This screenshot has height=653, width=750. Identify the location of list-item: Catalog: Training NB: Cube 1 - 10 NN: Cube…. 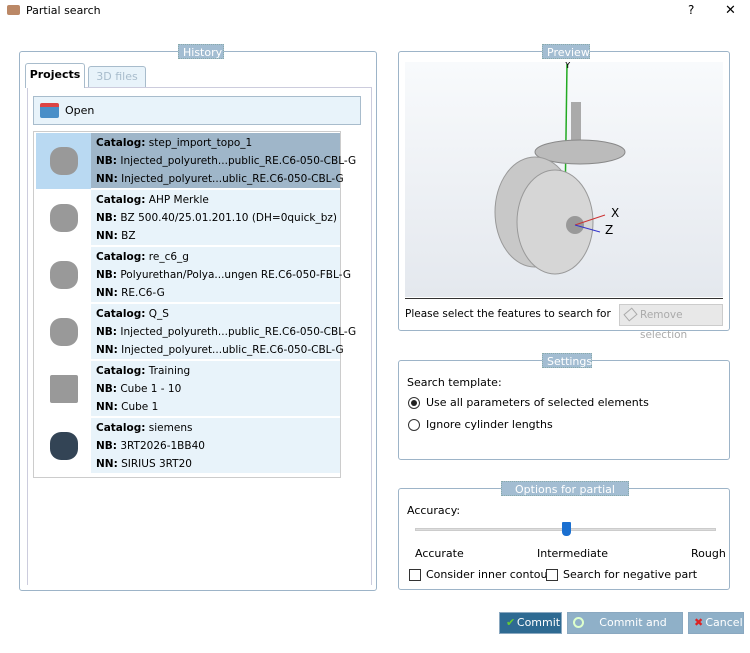
(188, 389).